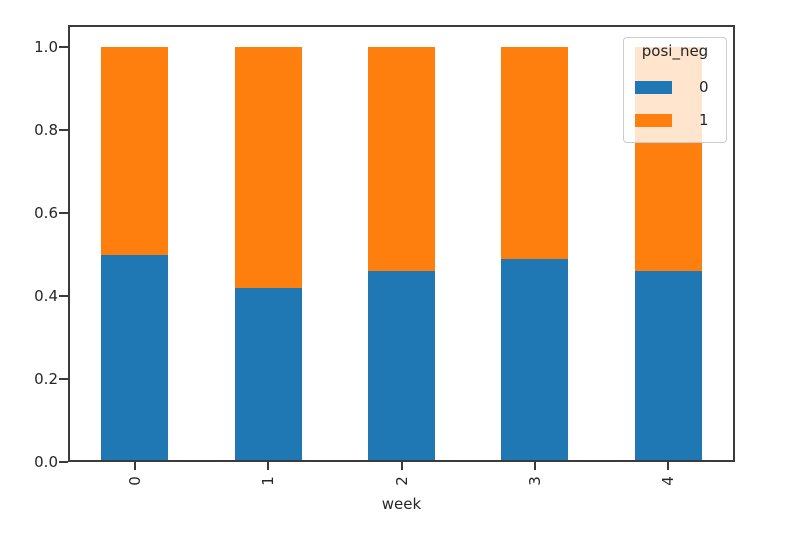  I want to click on legend-label: 1, so click(704, 120).